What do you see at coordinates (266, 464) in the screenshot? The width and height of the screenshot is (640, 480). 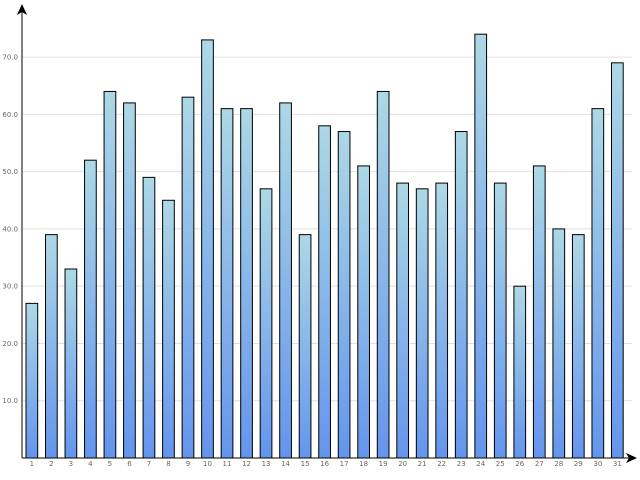 I see `x-tick-label: 13` at bounding box center [266, 464].